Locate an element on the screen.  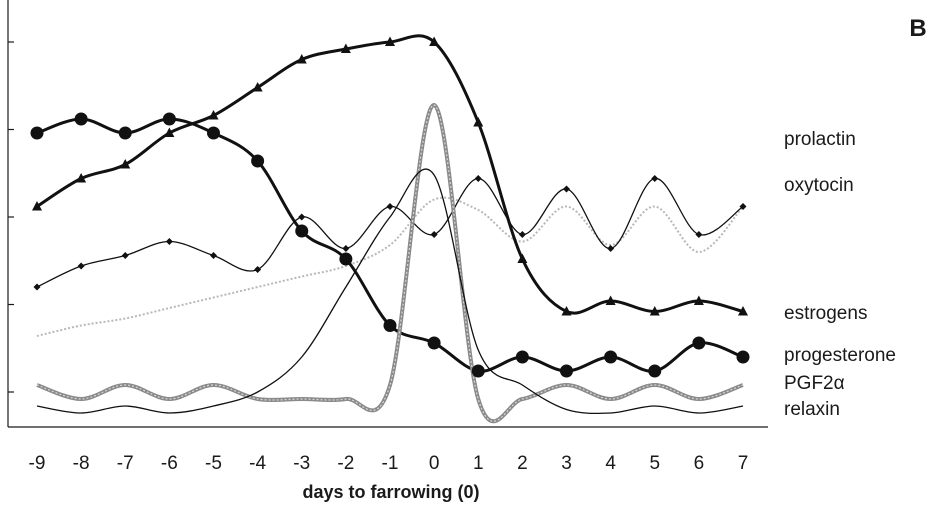
series-label-prolactin: prolactin is located at coordinates (820, 139).